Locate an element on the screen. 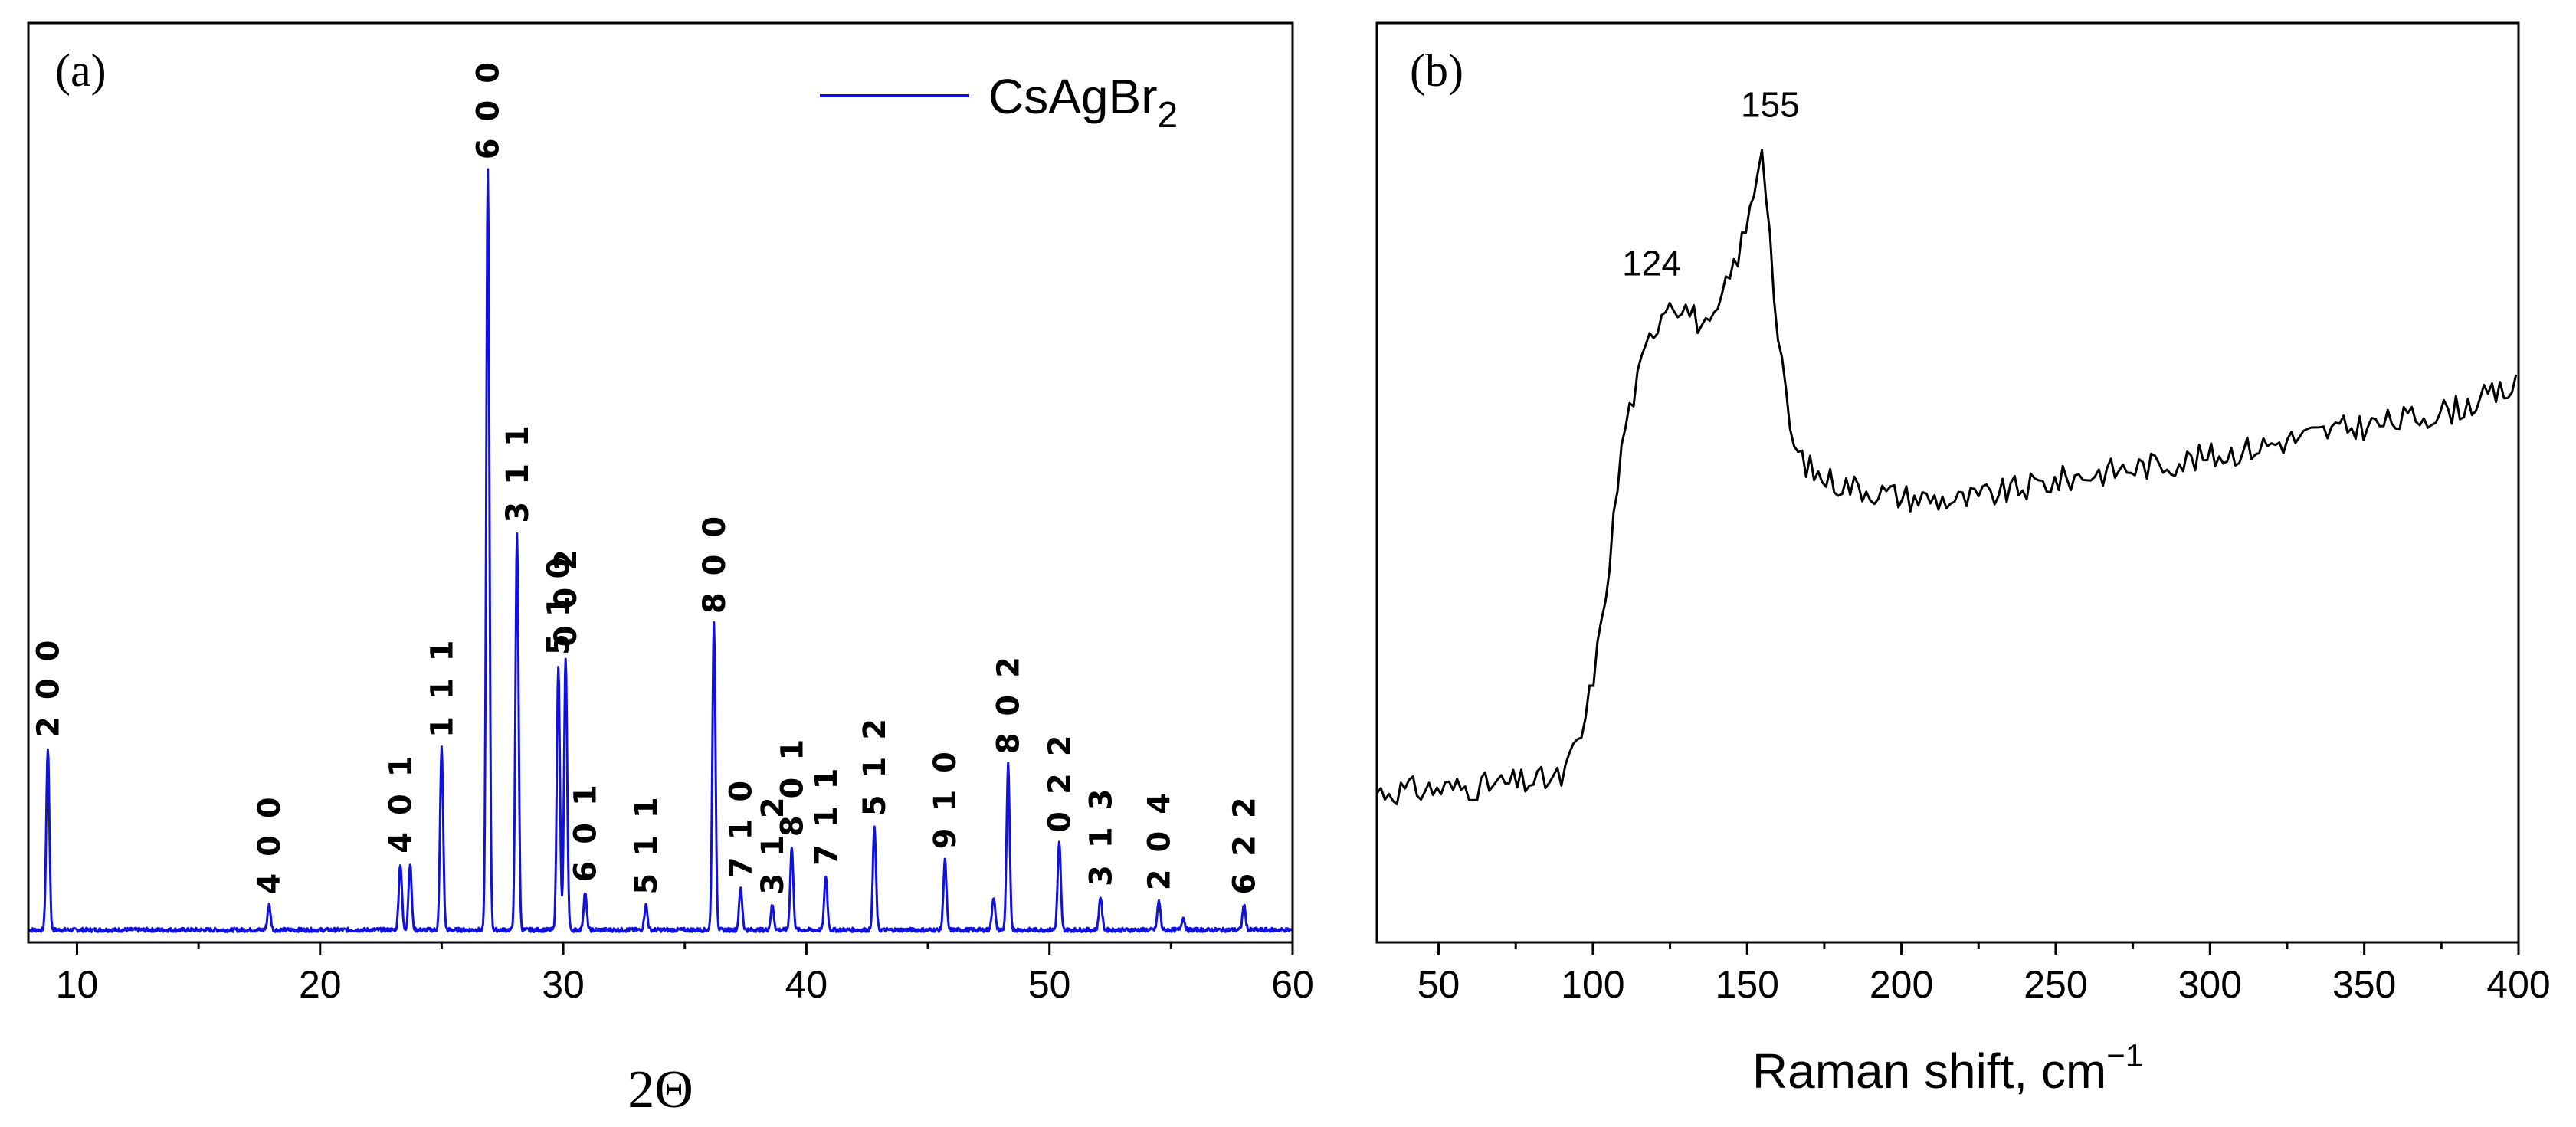 The height and width of the screenshot is (1127, 2576). peak-label: 0 0 2 is located at coordinates (566, 596).